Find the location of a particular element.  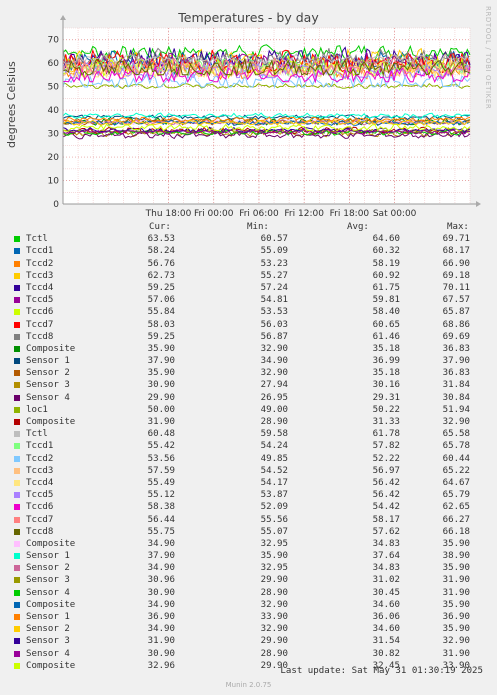

x-tick-label: Fri 12:00 is located at coordinates (304, 214).